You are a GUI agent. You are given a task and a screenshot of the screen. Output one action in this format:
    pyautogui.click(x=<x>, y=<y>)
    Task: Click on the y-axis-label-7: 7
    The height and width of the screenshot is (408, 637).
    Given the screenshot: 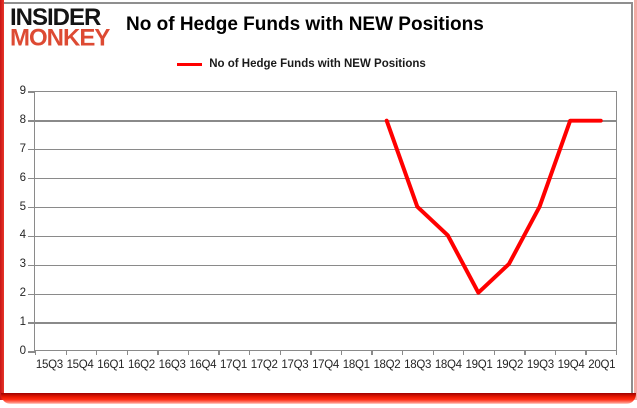 What is the action you would take?
    pyautogui.click(x=22, y=148)
    